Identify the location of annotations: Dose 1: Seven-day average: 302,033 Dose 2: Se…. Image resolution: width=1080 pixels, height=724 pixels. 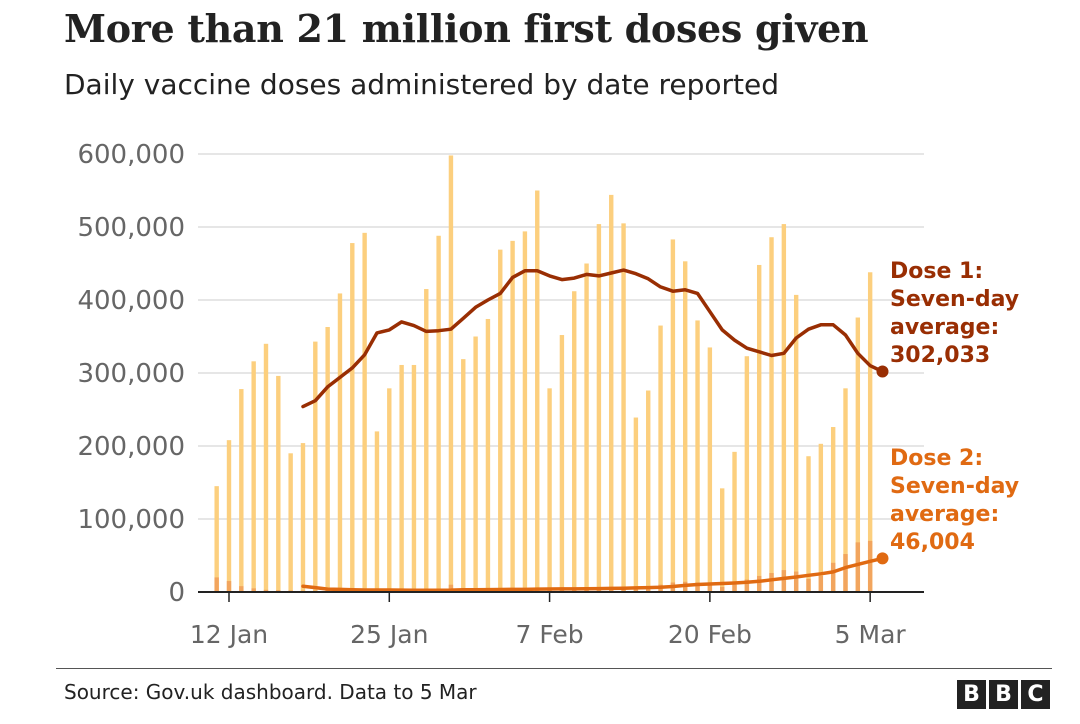
(954, 407).